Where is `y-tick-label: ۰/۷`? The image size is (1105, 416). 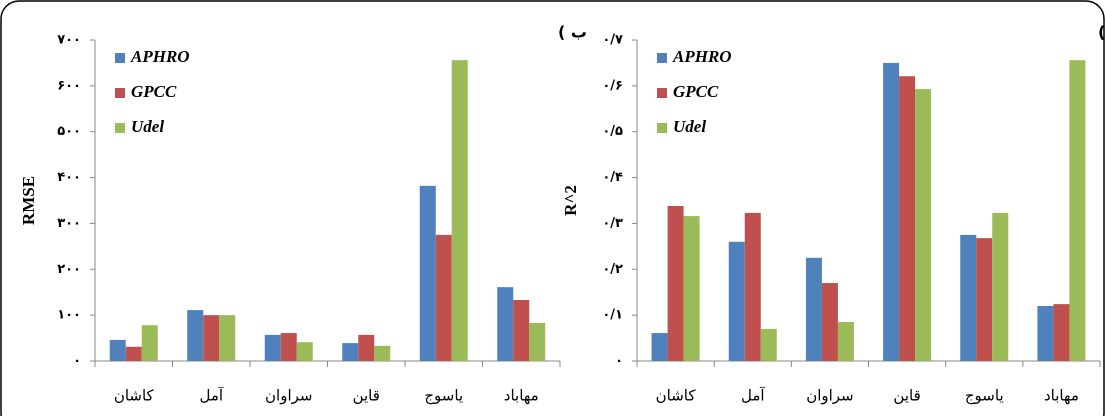
y-tick-label: ۰/۷ is located at coordinates (612, 40).